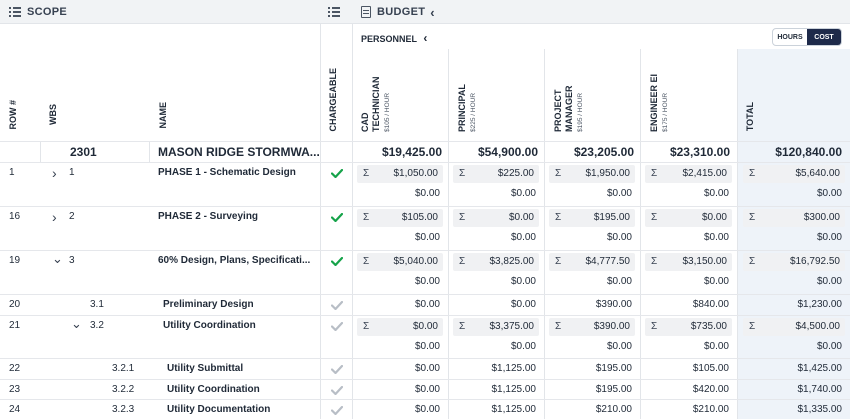 This screenshot has height=419, width=850. I want to click on value-cell-project-manager: $390.00, so click(613, 304).